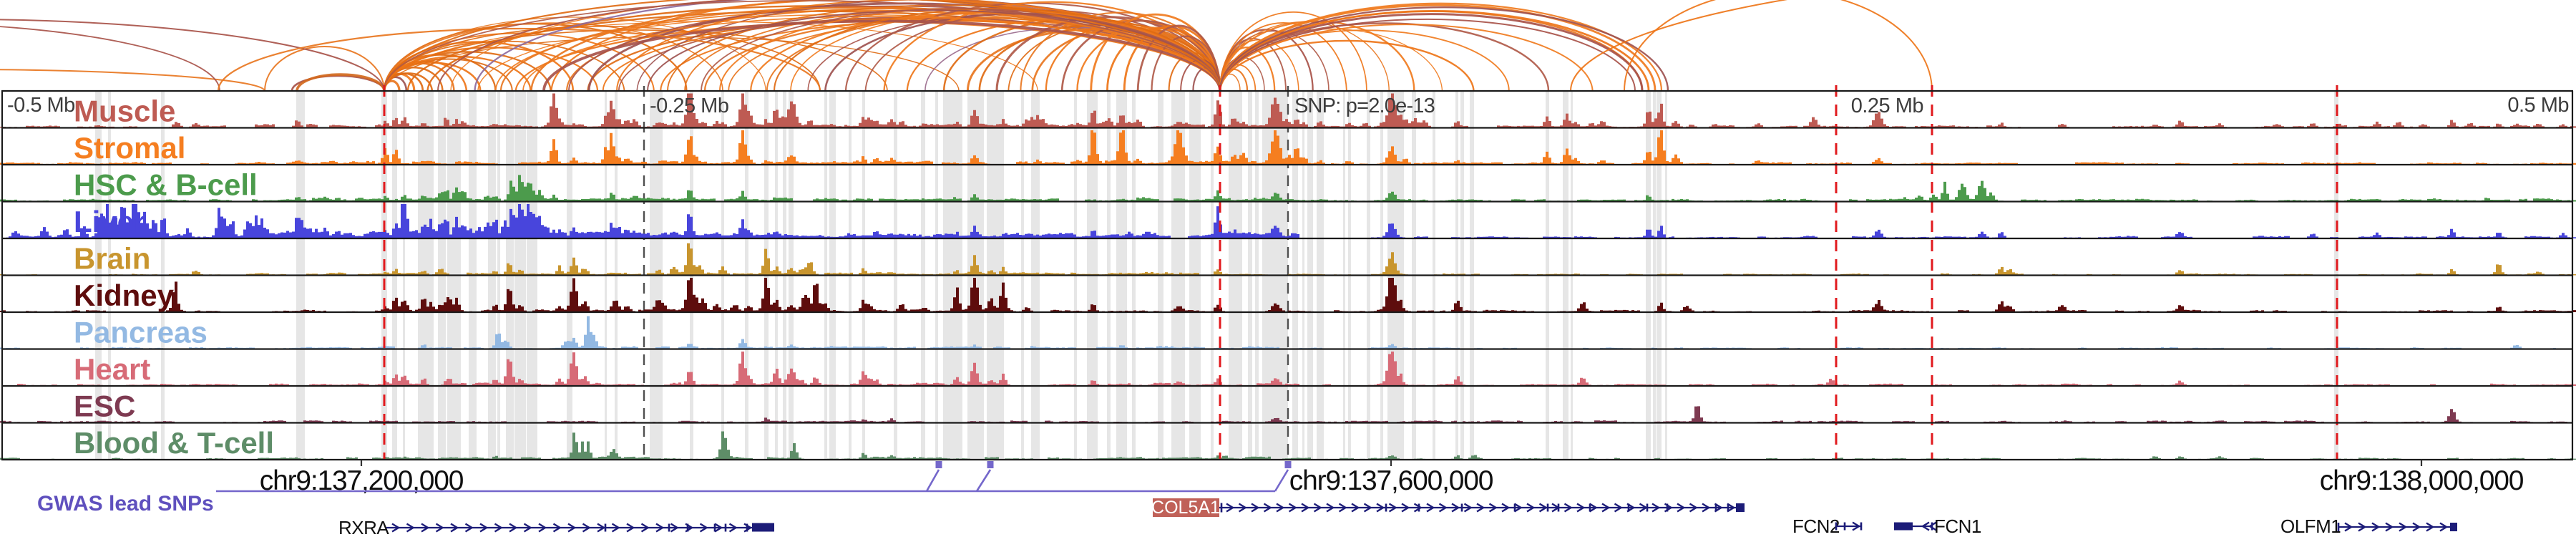 The height and width of the screenshot is (537, 2576). What do you see at coordinates (104, 406) in the screenshot?
I see `svg-text: ESC` at bounding box center [104, 406].